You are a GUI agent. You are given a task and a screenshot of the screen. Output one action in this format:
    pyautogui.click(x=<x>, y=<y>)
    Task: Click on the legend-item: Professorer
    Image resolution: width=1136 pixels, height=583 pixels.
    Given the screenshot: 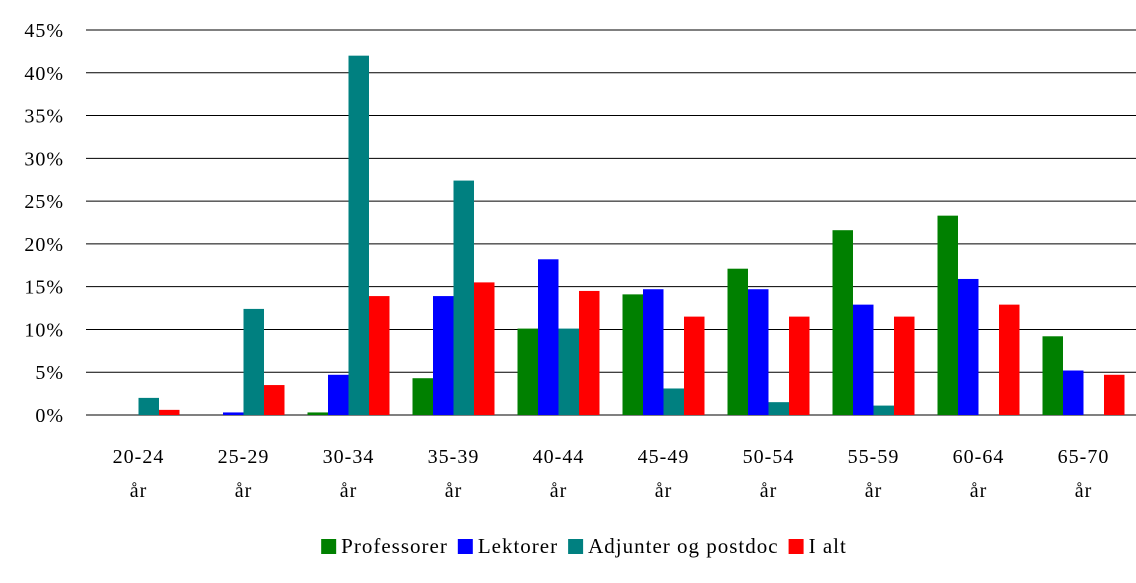 What is the action you would take?
    pyautogui.click(x=384, y=546)
    